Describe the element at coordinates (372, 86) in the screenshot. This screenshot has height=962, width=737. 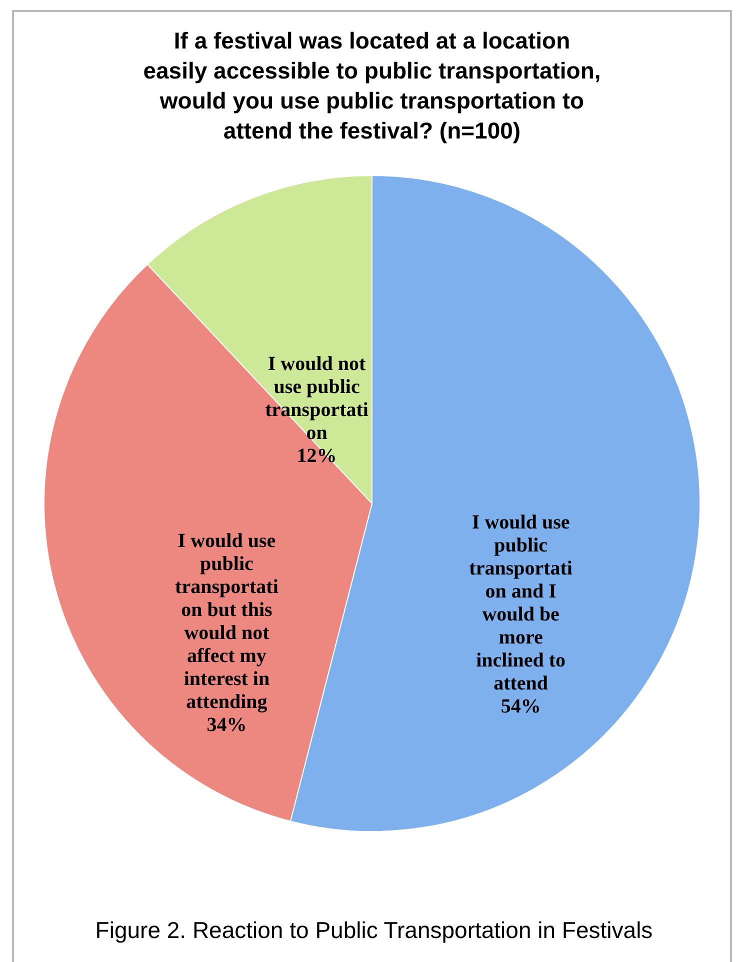
I see `chart-title: If a festival was located at a location easily accessible to public transportation, would you use public transportation to attend the festival? (n=100)` at that location.